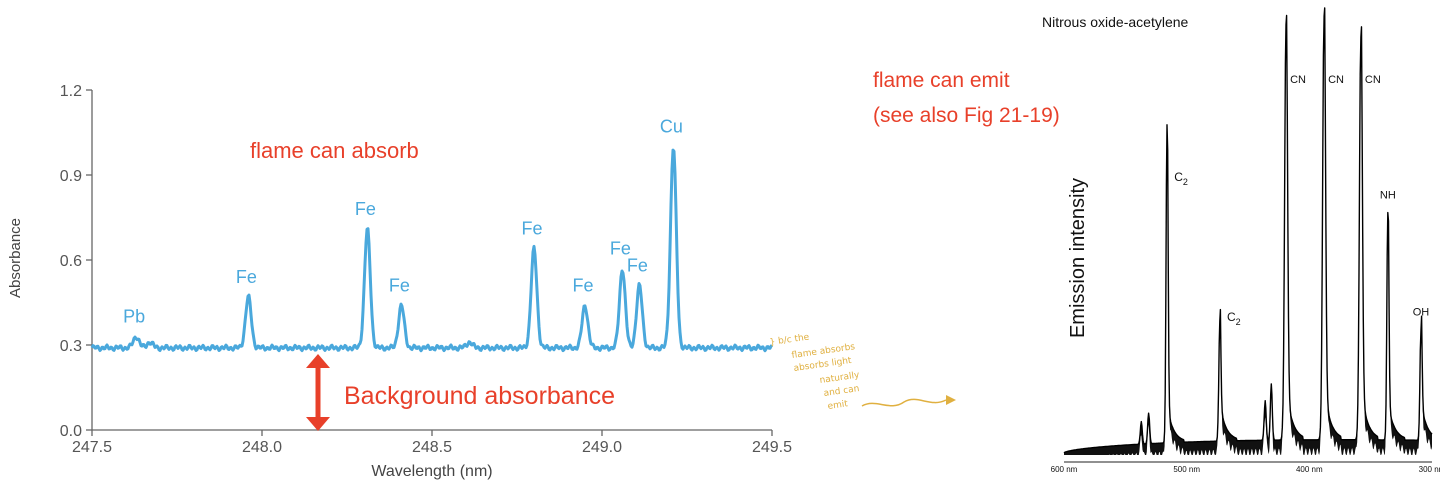  I want to click on abs-x-tick-label: 249.5, so click(772, 447).